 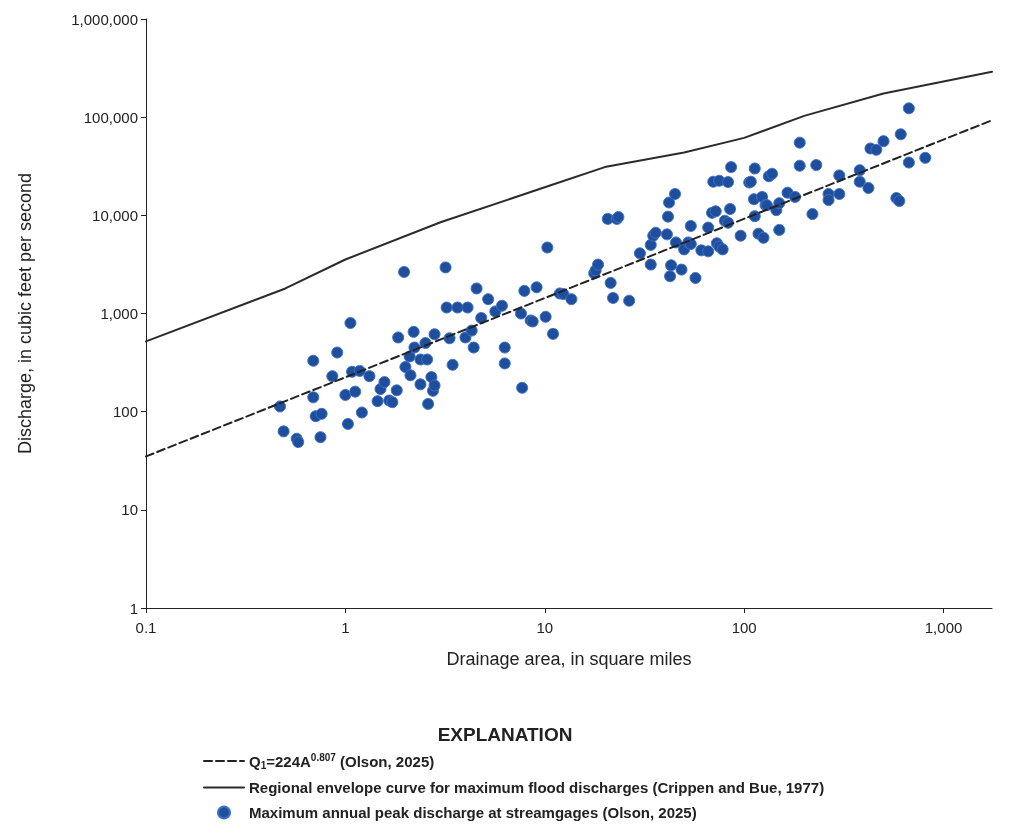 What do you see at coordinates (129, 510) in the screenshot?
I see `y-tick-label: 10` at bounding box center [129, 510].